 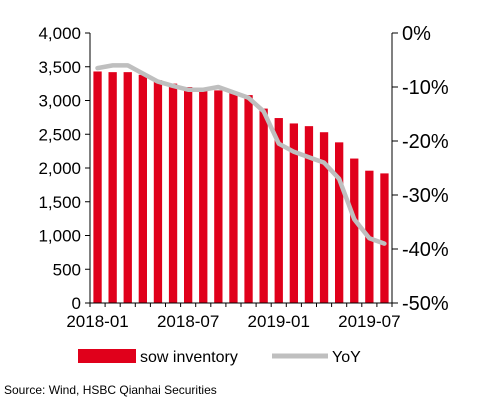 I want to click on x-tick-label: 2019-07, so click(x=369, y=321).